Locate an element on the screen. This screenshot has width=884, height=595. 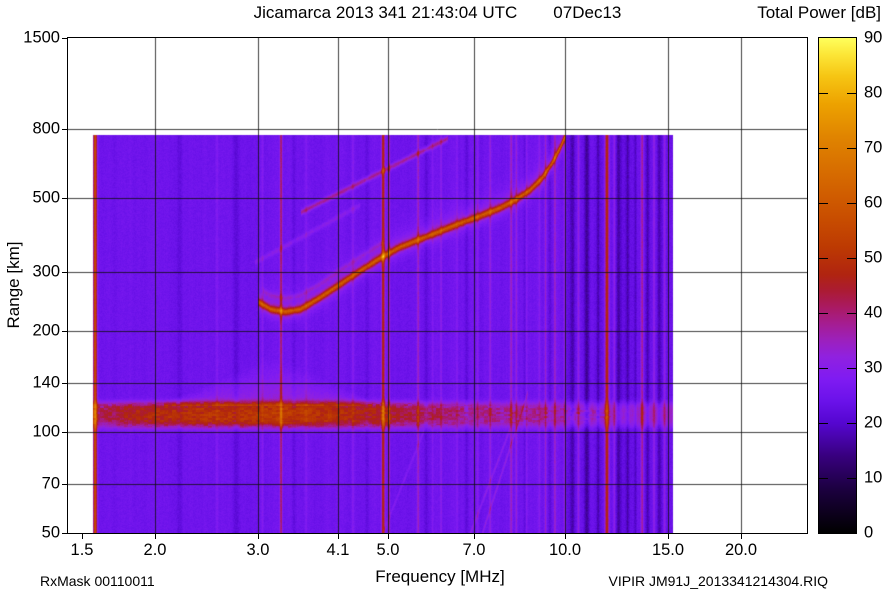
x-tick-label: 10.0 is located at coordinates (565, 550).